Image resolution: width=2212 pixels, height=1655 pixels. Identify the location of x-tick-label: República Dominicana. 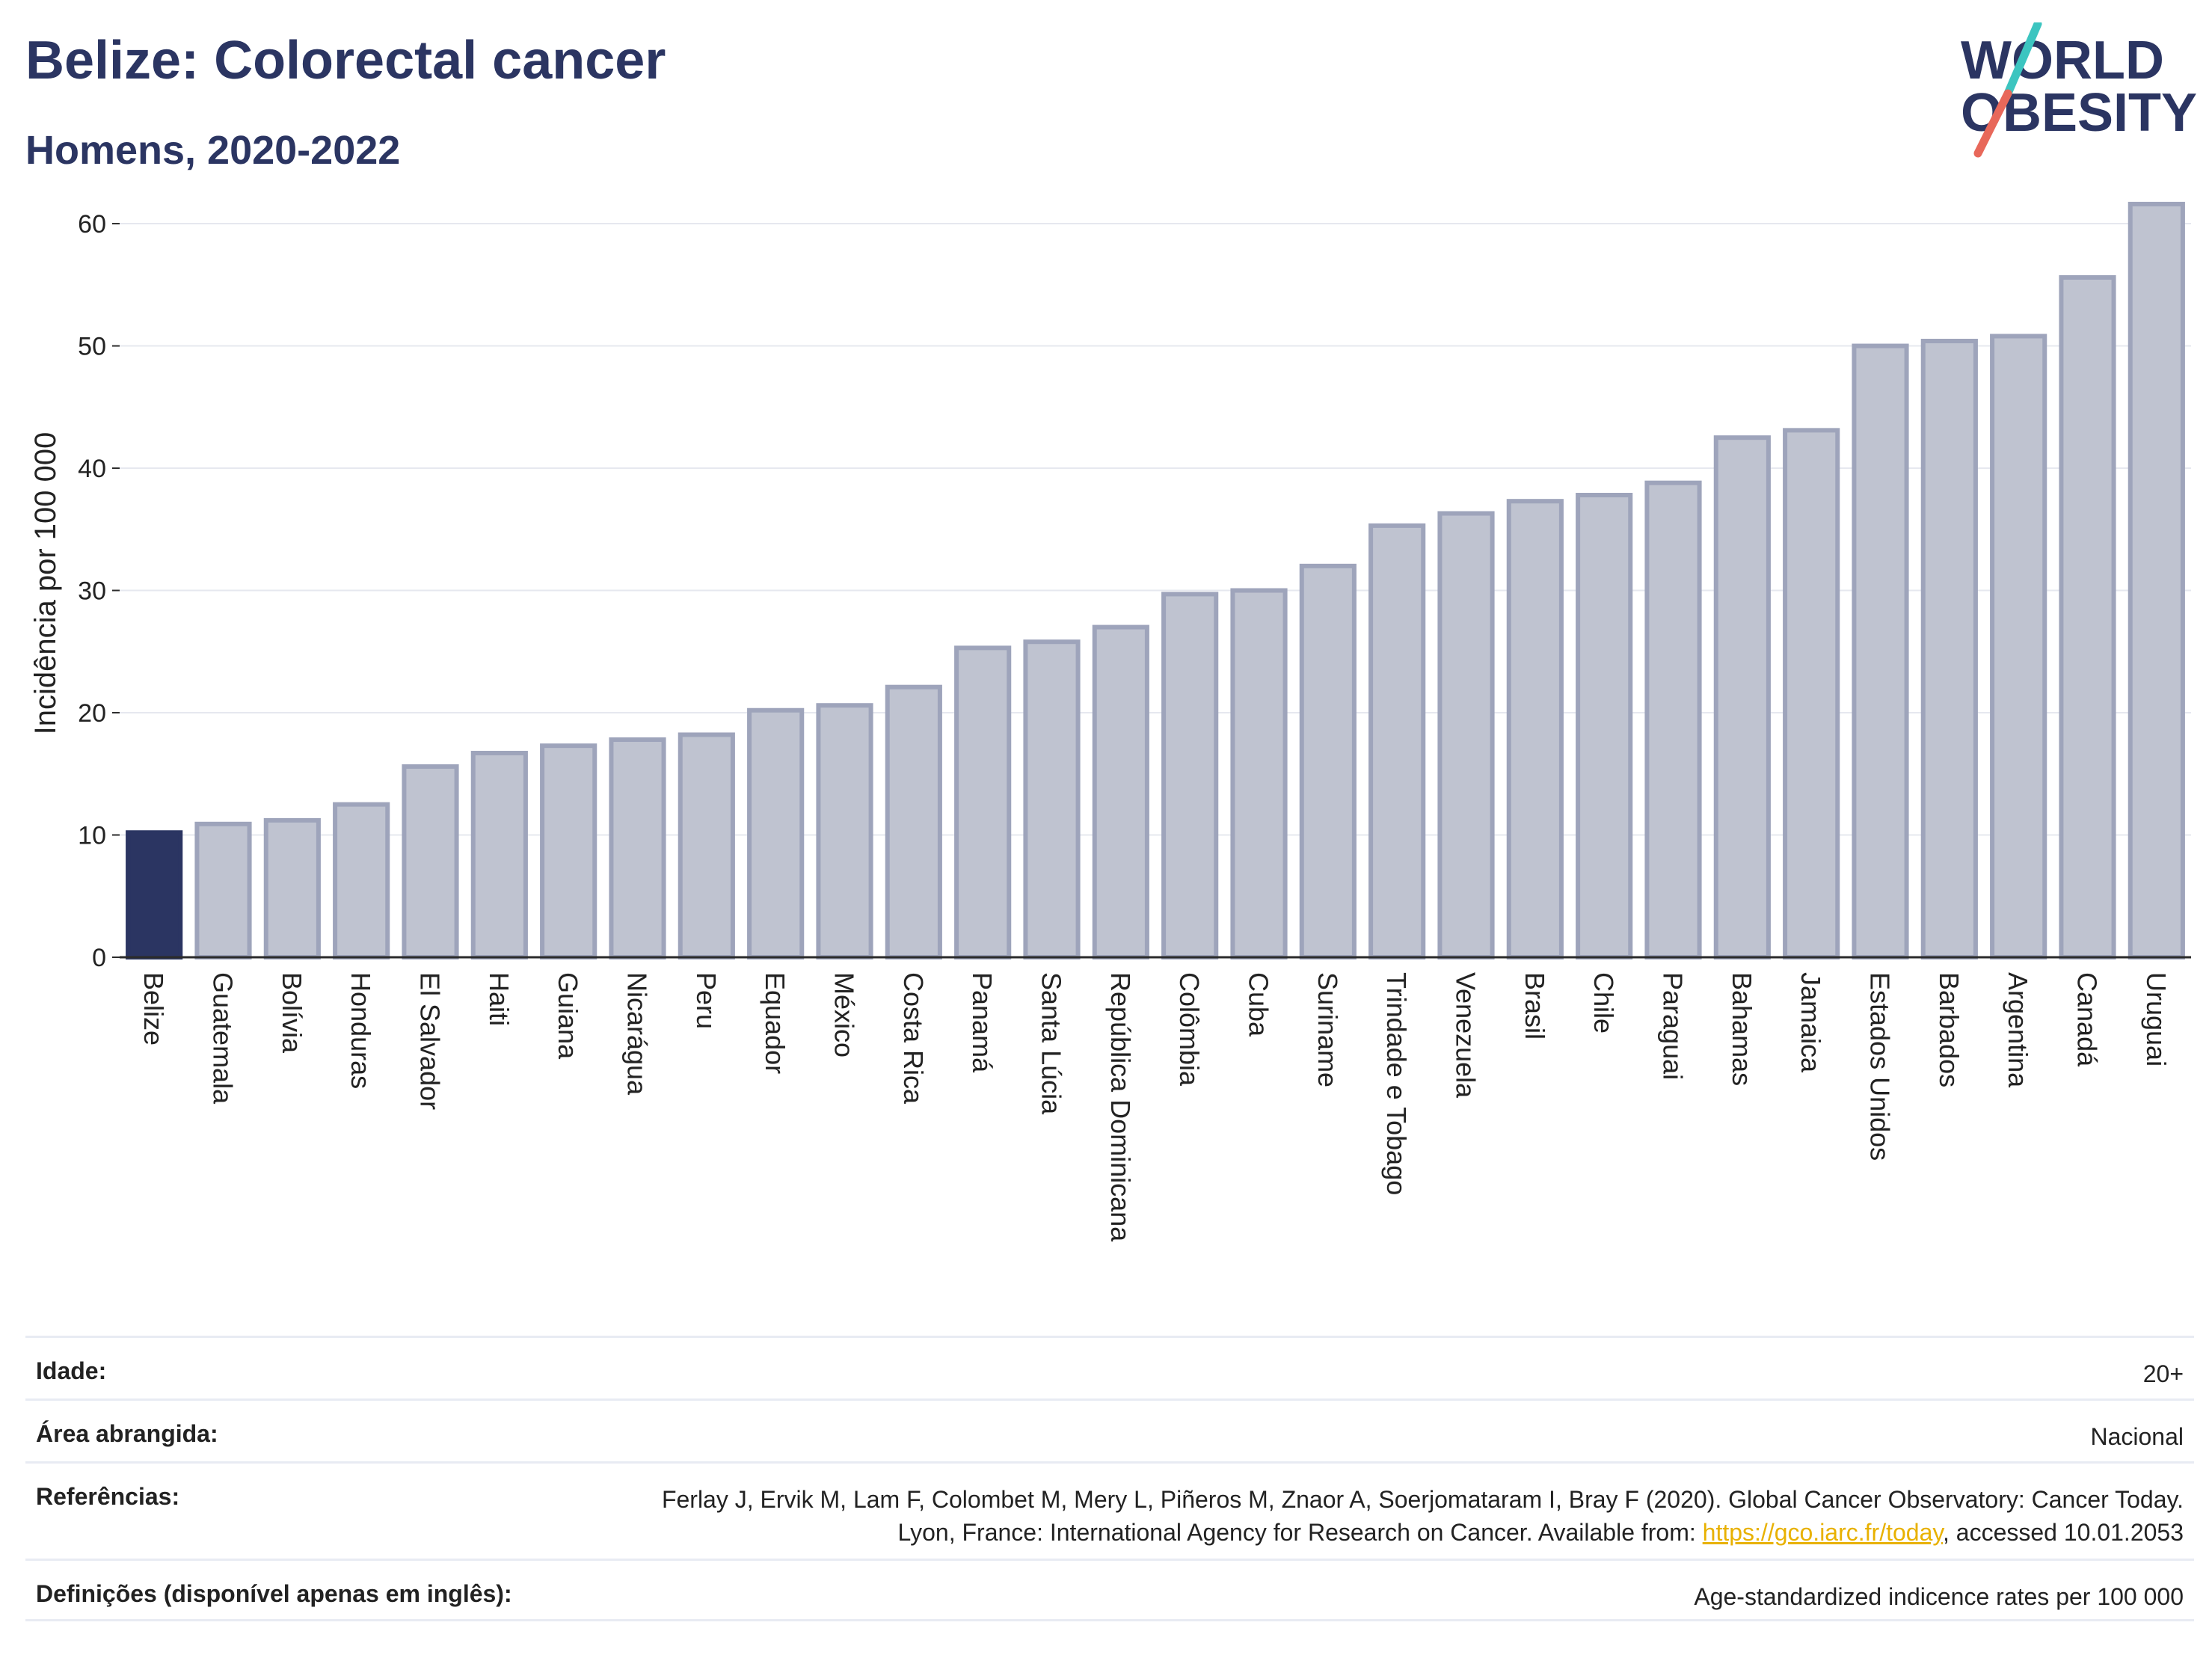
(1120, 1107).